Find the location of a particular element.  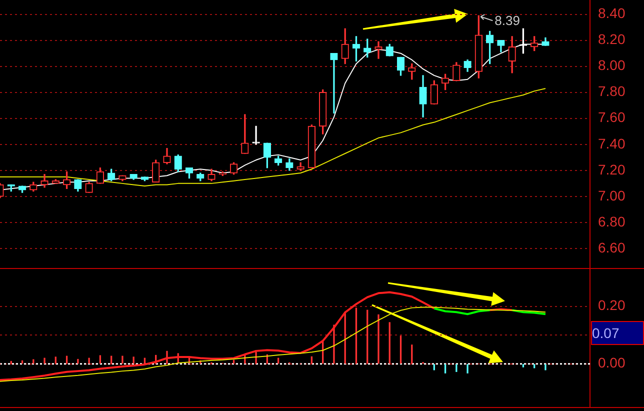

y-tick-label: 0.20 is located at coordinates (612, 305).